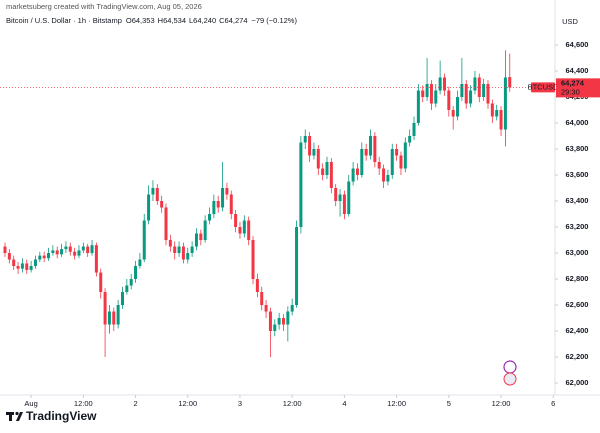 The height and width of the screenshot is (433, 600). What do you see at coordinates (172, 20) in the screenshot?
I see `ohlc-label: H64,534` at bounding box center [172, 20].